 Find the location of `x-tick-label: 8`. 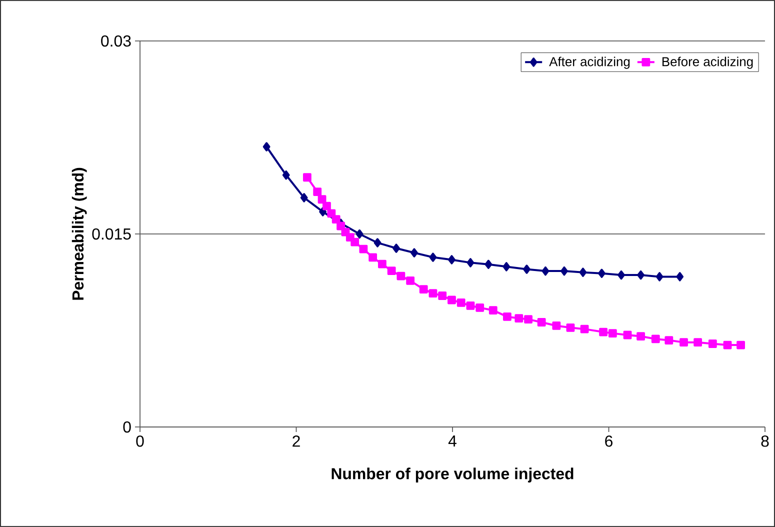

x-tick-label: 8 is located at coordinates (765, 441).